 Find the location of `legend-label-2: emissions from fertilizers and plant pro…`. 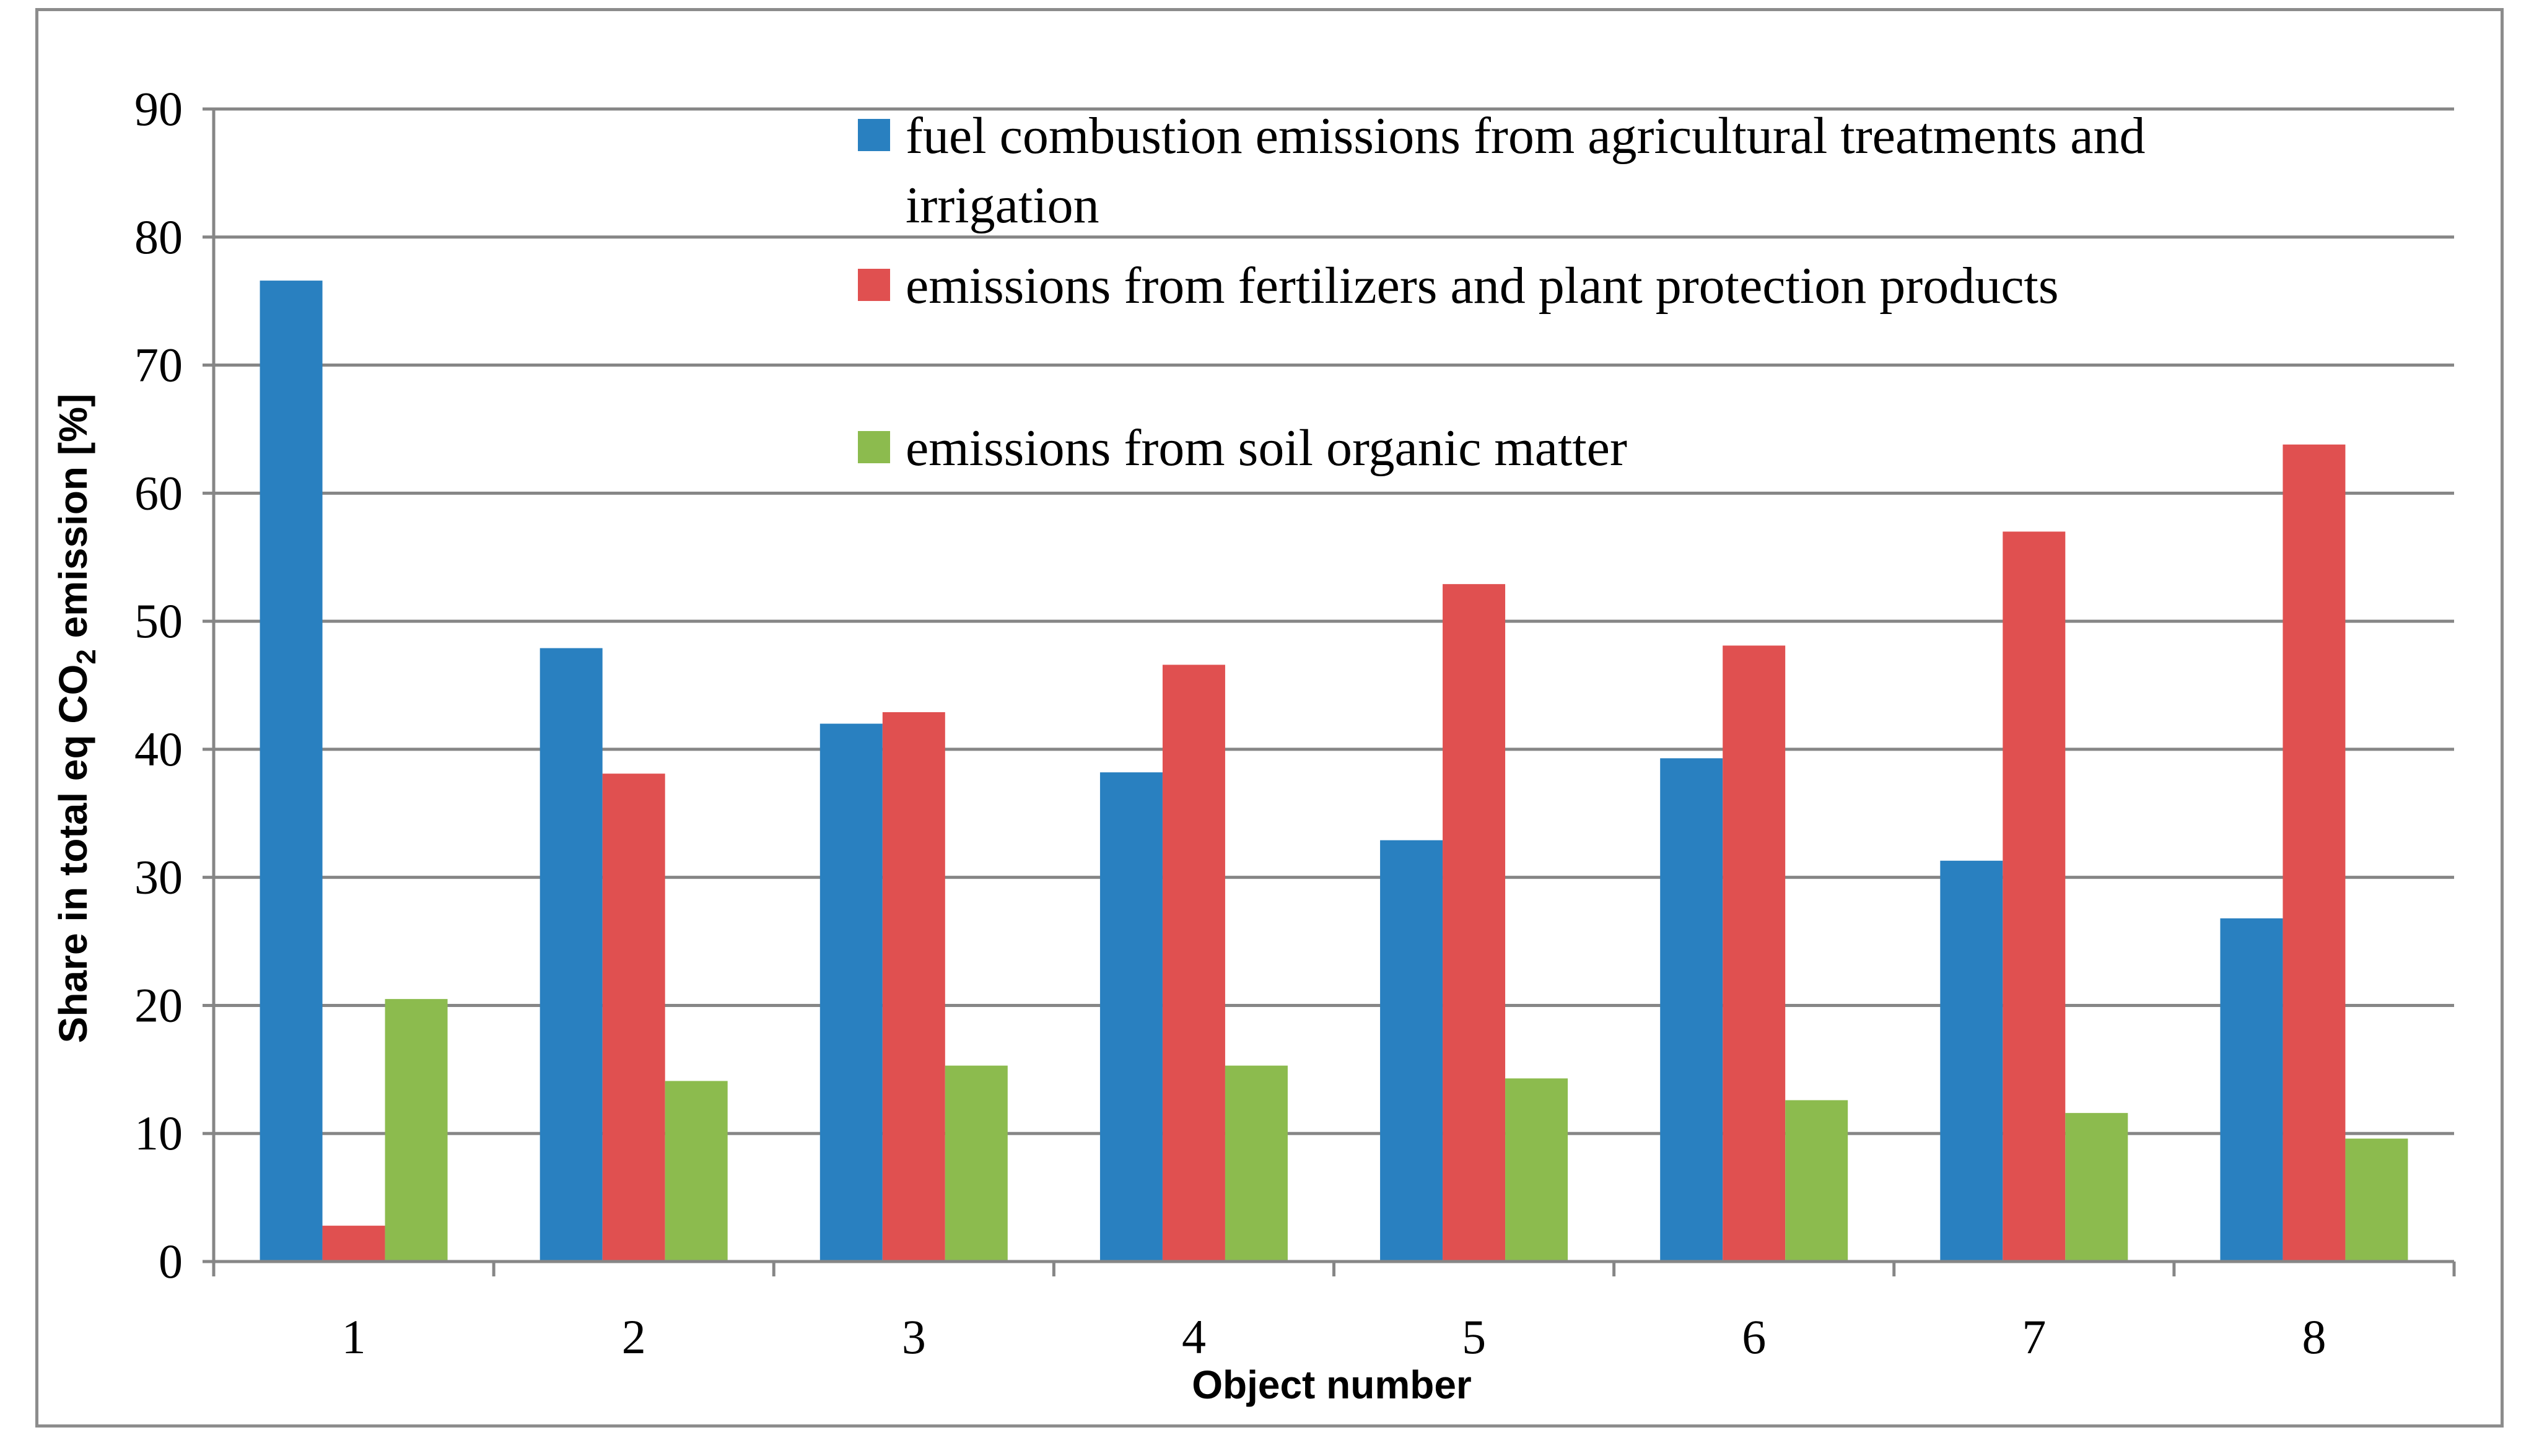

legend-label-2: emissions from fertilizers and plant pro… is located at coordinates (1482, 286).